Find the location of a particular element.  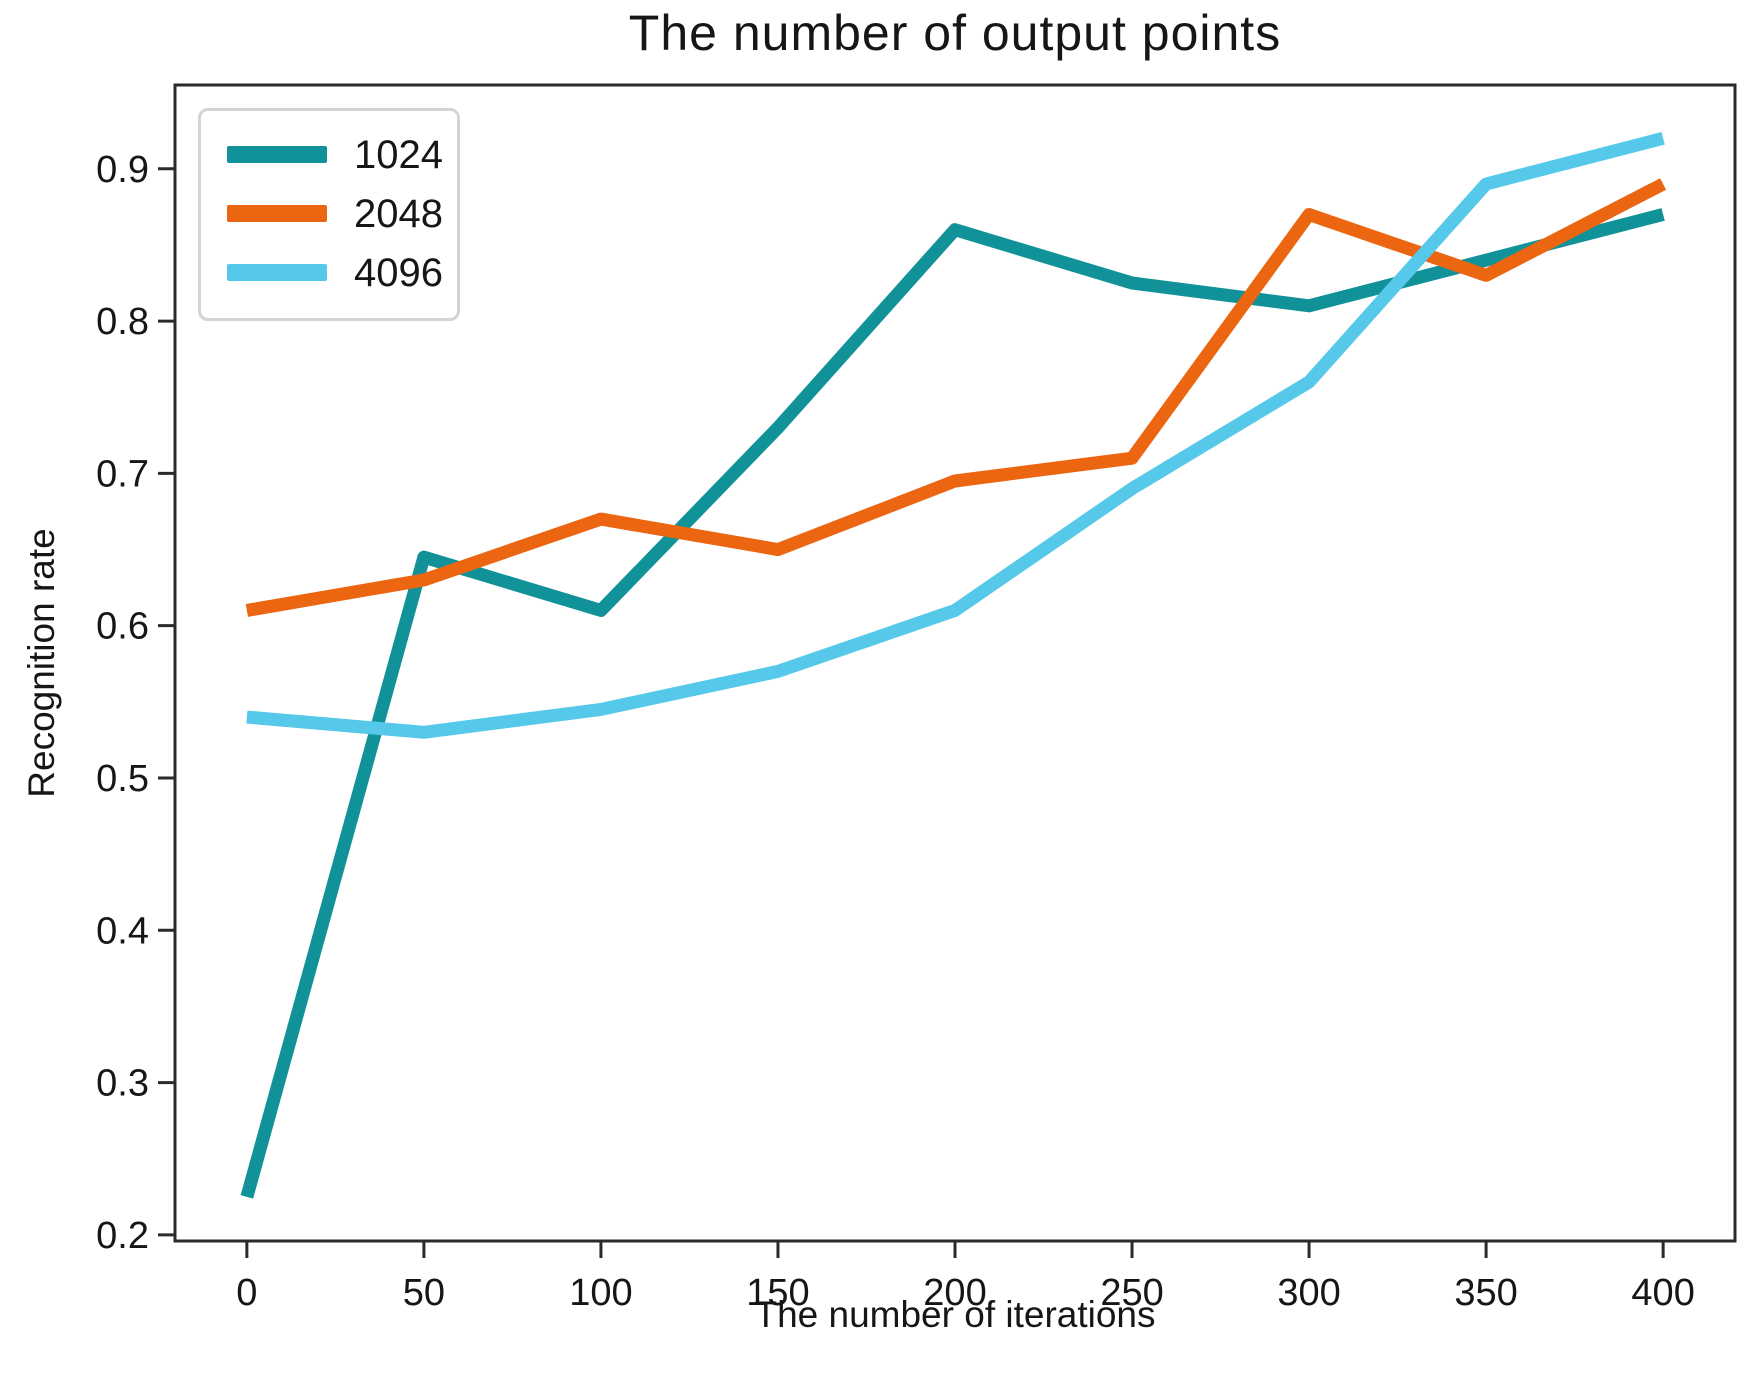

x-tick-label: 100 is located at coordinates (600, 1293).